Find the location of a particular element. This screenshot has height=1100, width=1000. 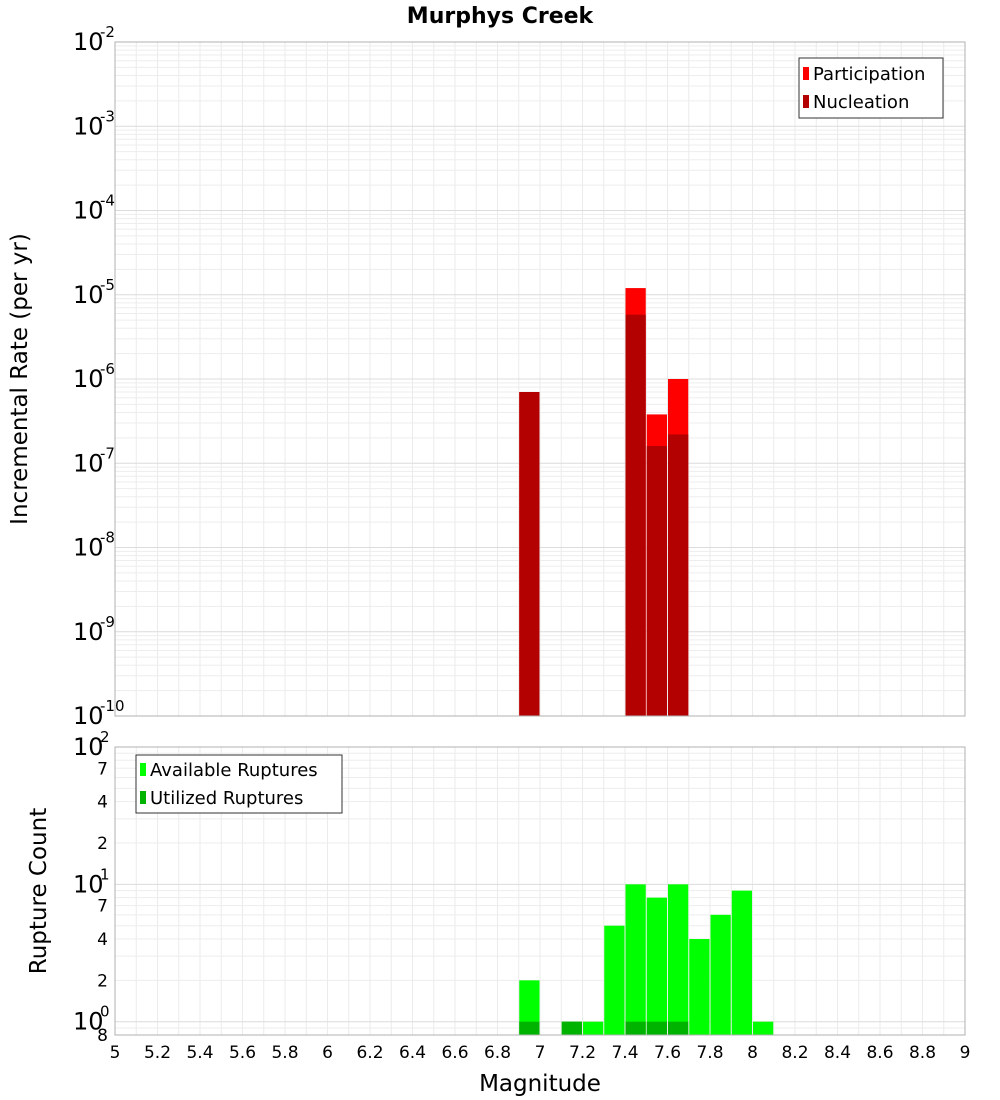

legend-label-participation: Participation is located at coordinates (869, 74).